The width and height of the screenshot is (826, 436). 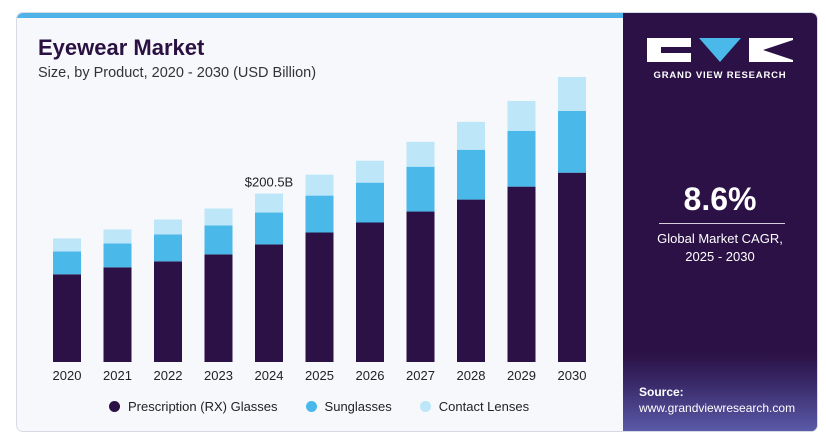 What do you see at coordinates (425, 406) in the screenshot?
I see `legend-swatch-contact-lenses` at bounding box center [425, 406].